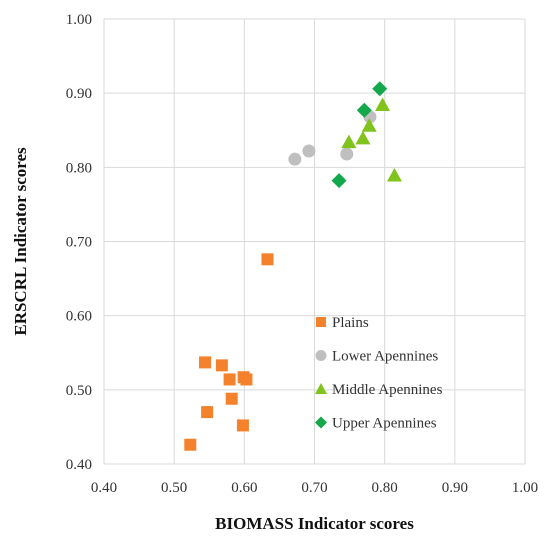 This screenshot has width=550, height=542. I want to click on y-tick-label: 0.40, so click(79, 465).